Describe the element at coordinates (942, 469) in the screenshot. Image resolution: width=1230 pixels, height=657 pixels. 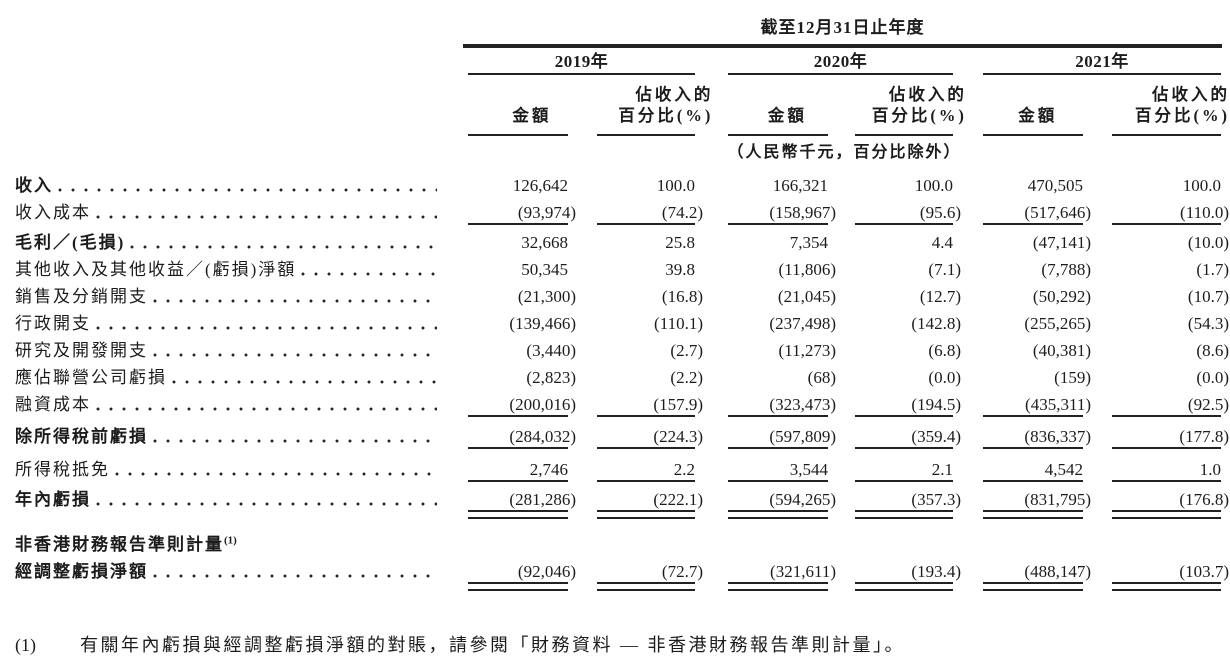
I see `pct-2020: 2.1` at that location.